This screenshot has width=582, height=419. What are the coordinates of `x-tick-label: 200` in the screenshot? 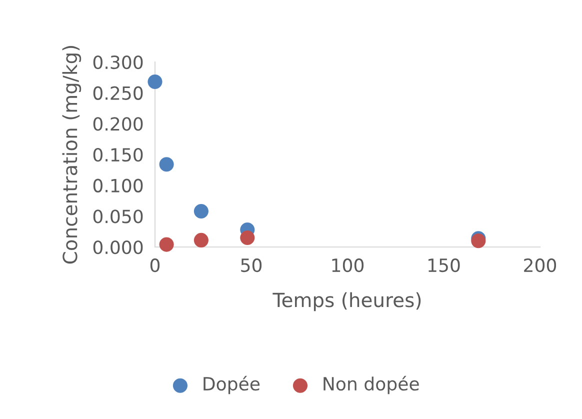 It's located at (540, 265).